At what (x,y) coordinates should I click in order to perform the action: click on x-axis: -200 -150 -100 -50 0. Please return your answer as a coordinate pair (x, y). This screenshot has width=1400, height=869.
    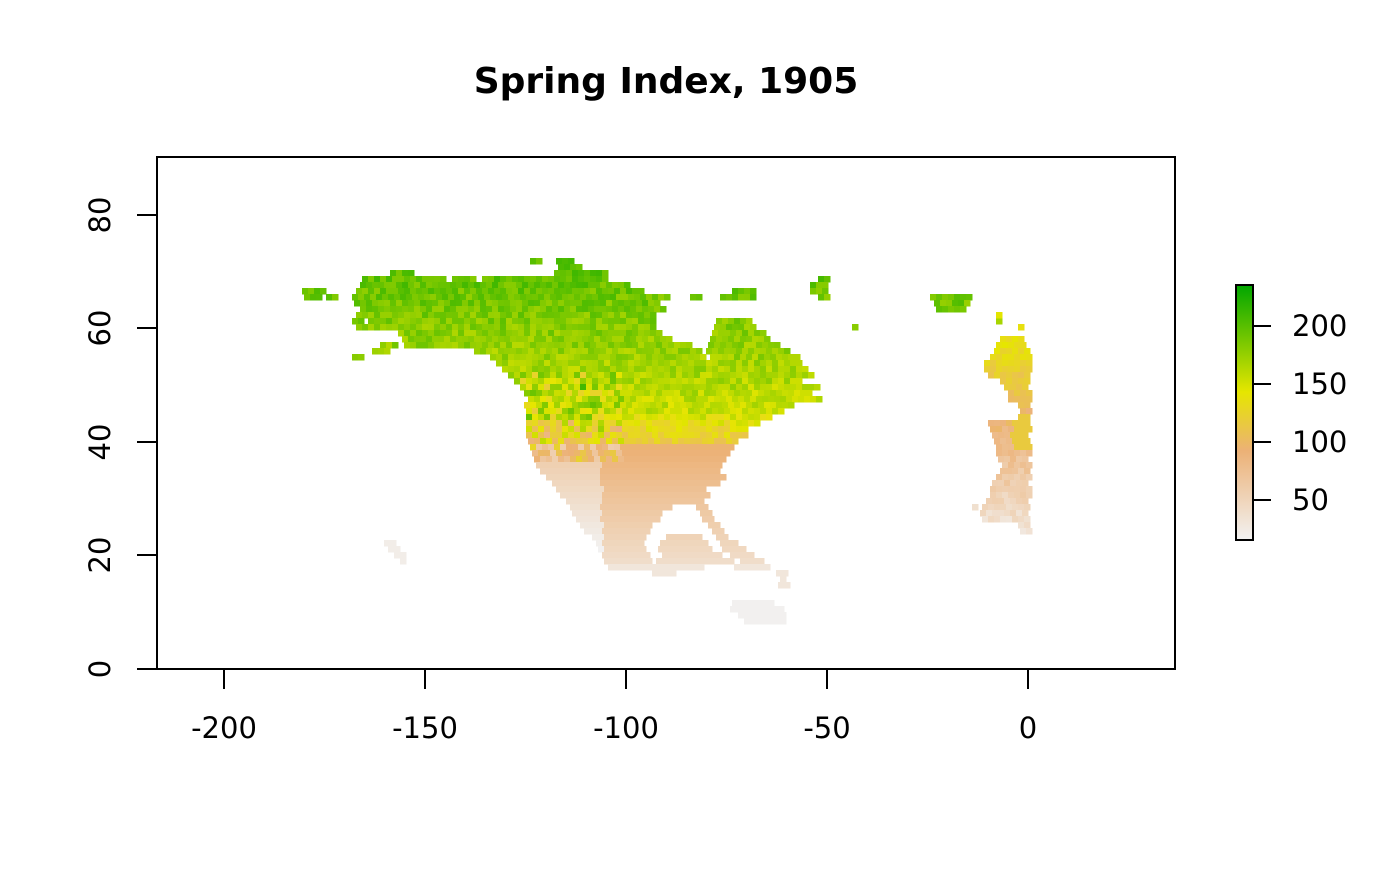
    Looking at the image, I should click on (614, 706).